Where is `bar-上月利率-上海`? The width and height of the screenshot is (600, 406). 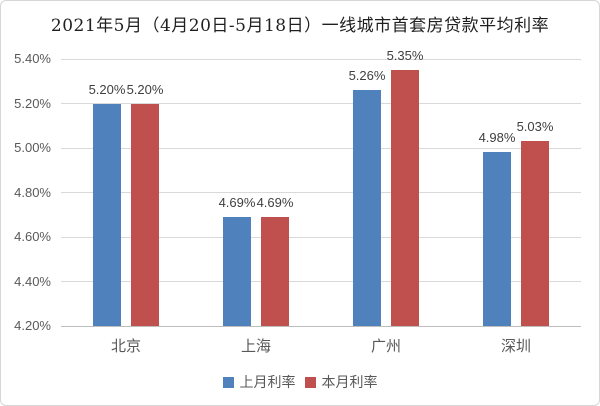 bar-上月利率-上海 is located at coordinates (237, 271).